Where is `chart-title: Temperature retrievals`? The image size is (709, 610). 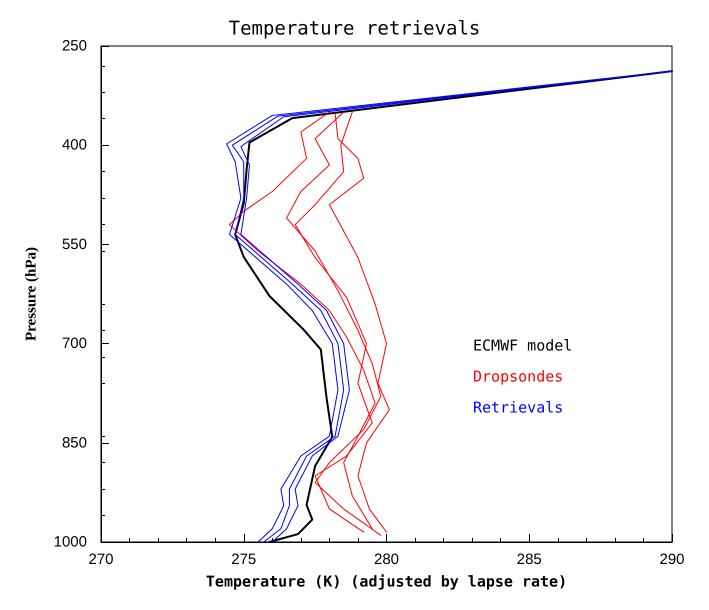
chart-title: Temperature retrievals is located at coordinates (354, 29).